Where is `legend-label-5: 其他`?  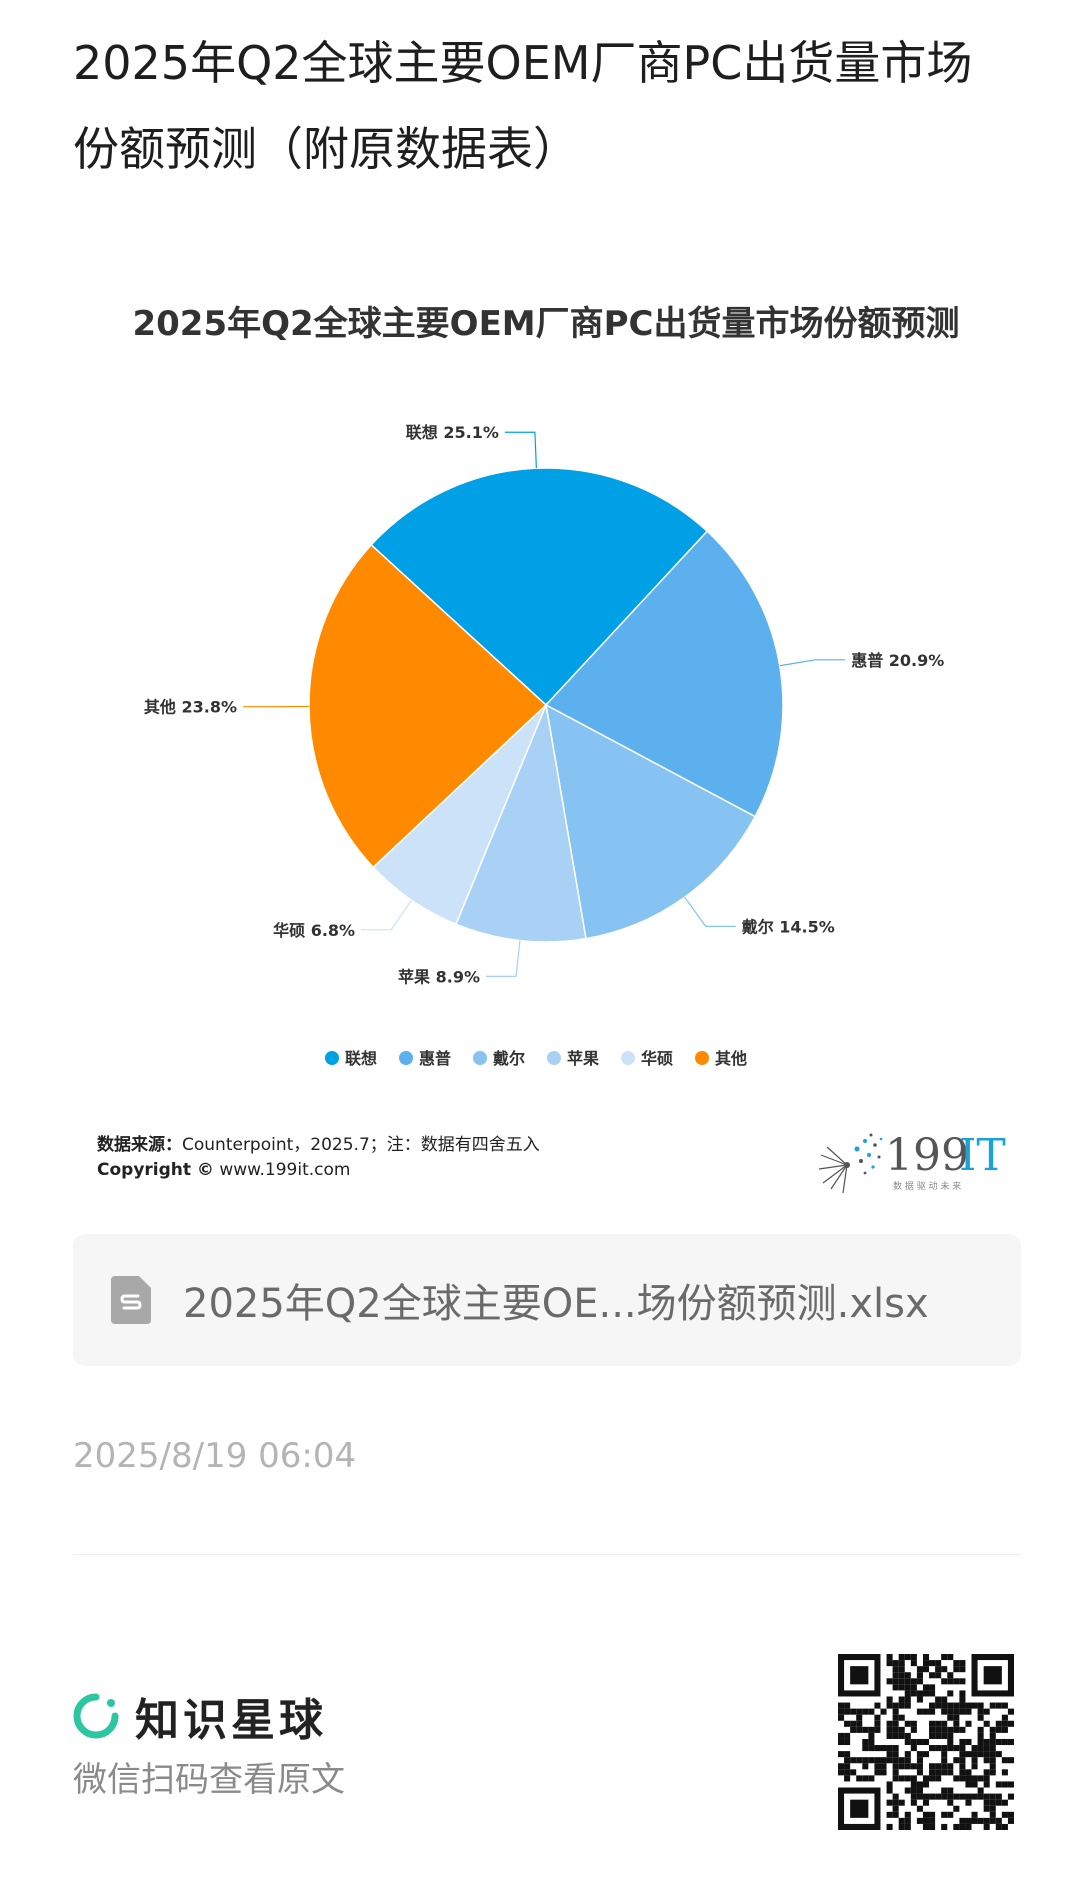
legend-label-5: 其他 is located at coordinates (731, 1058).